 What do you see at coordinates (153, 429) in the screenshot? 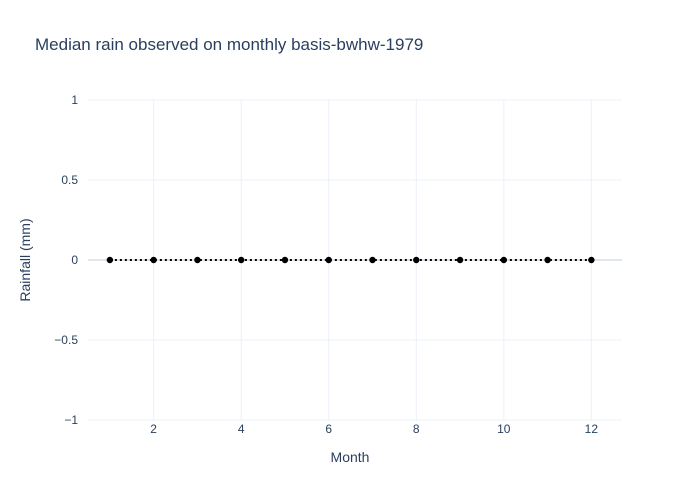
I see `x-tick-label: 2` at bounding box center [153, 429].